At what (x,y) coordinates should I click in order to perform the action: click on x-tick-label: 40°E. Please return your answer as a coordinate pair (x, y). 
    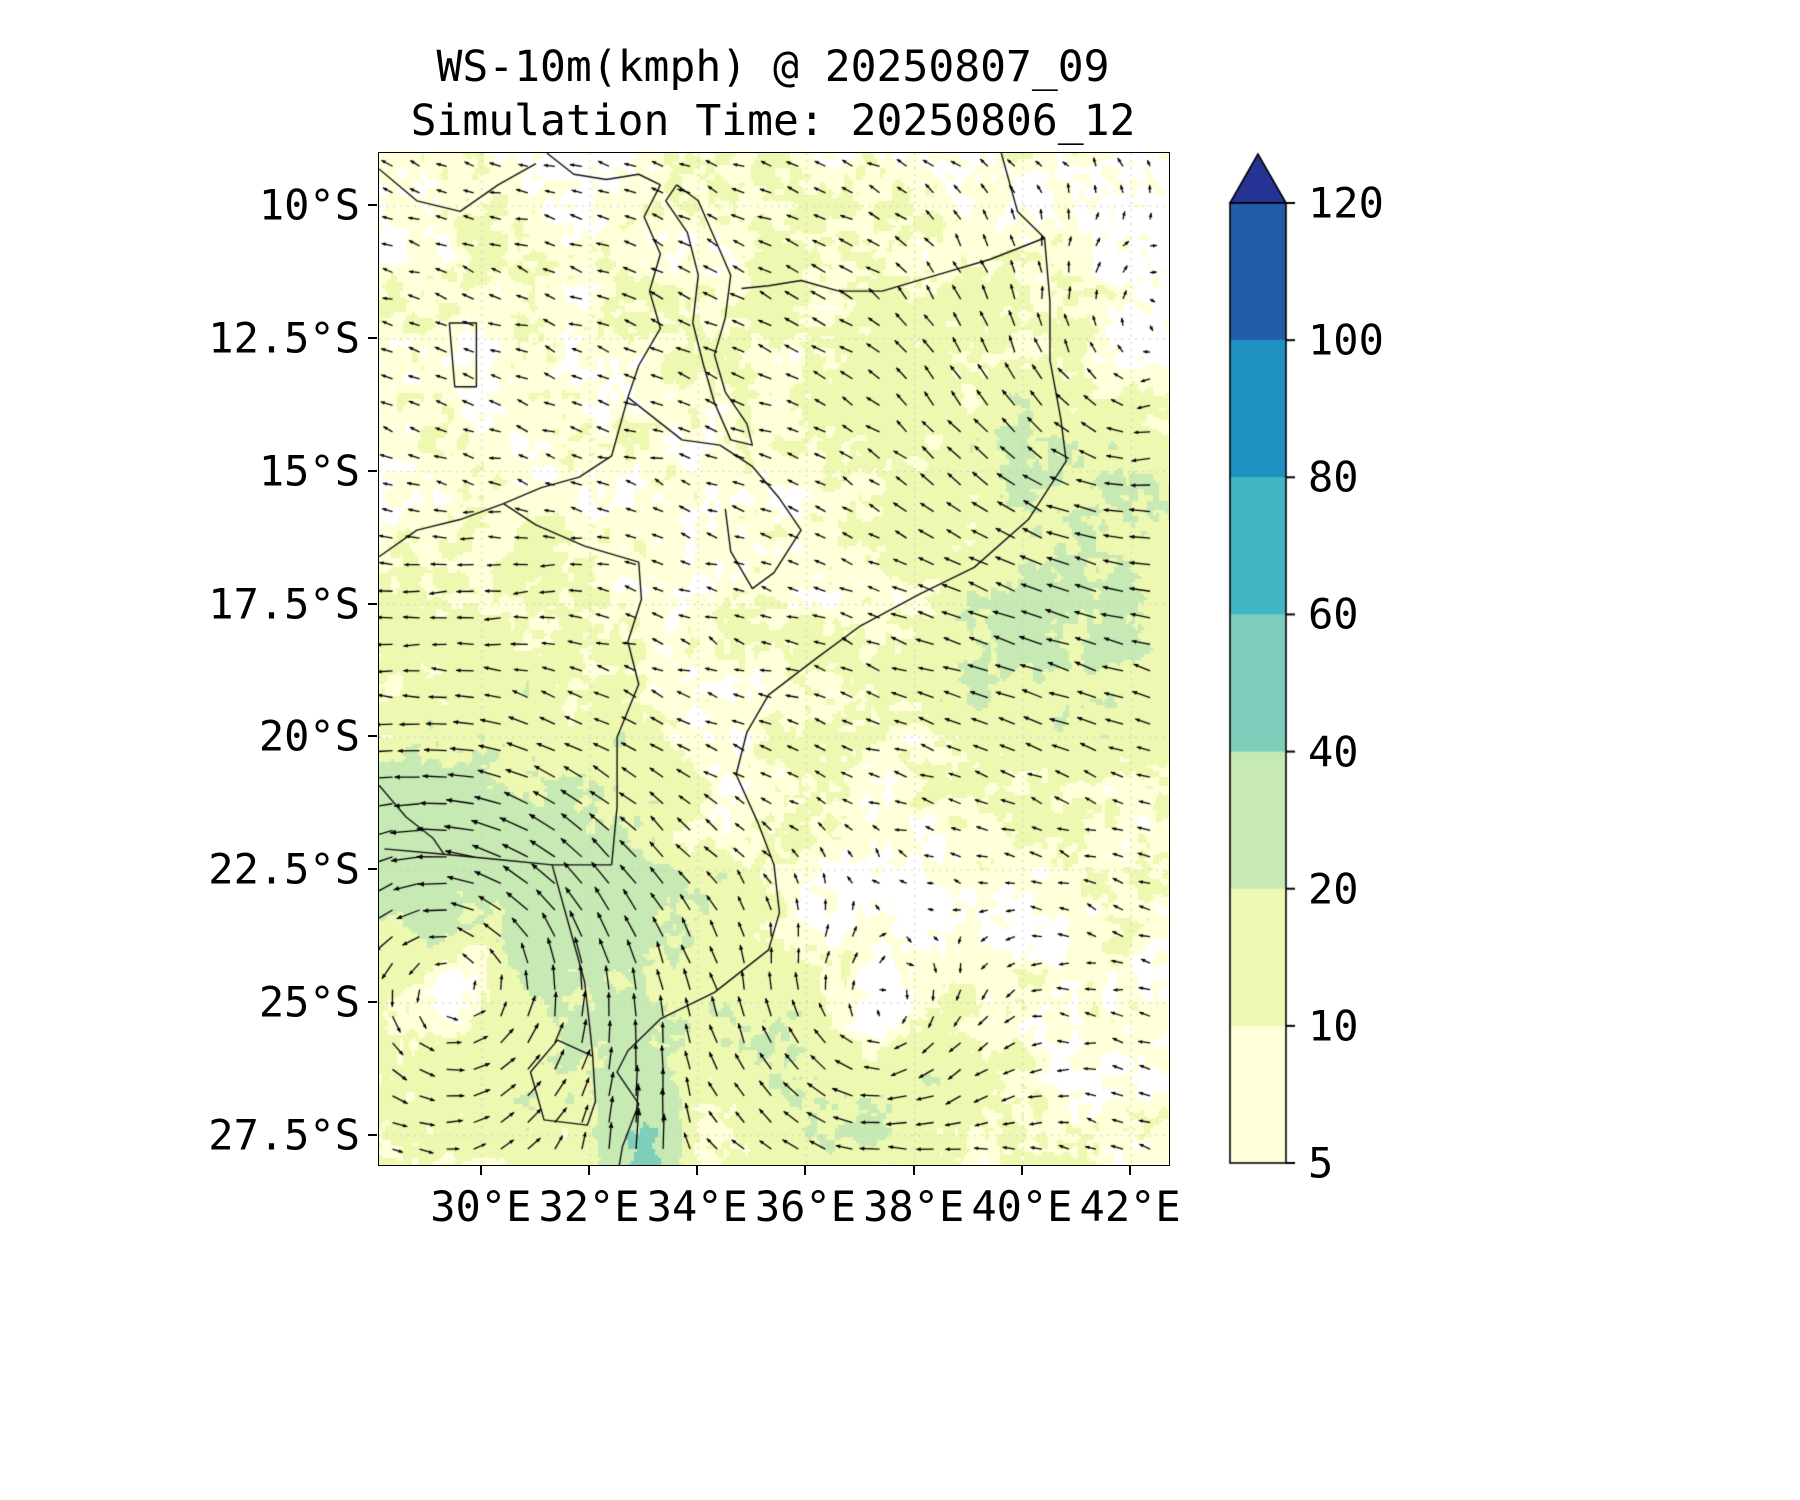
    Looking at the image, I should click on (1022, 1206).